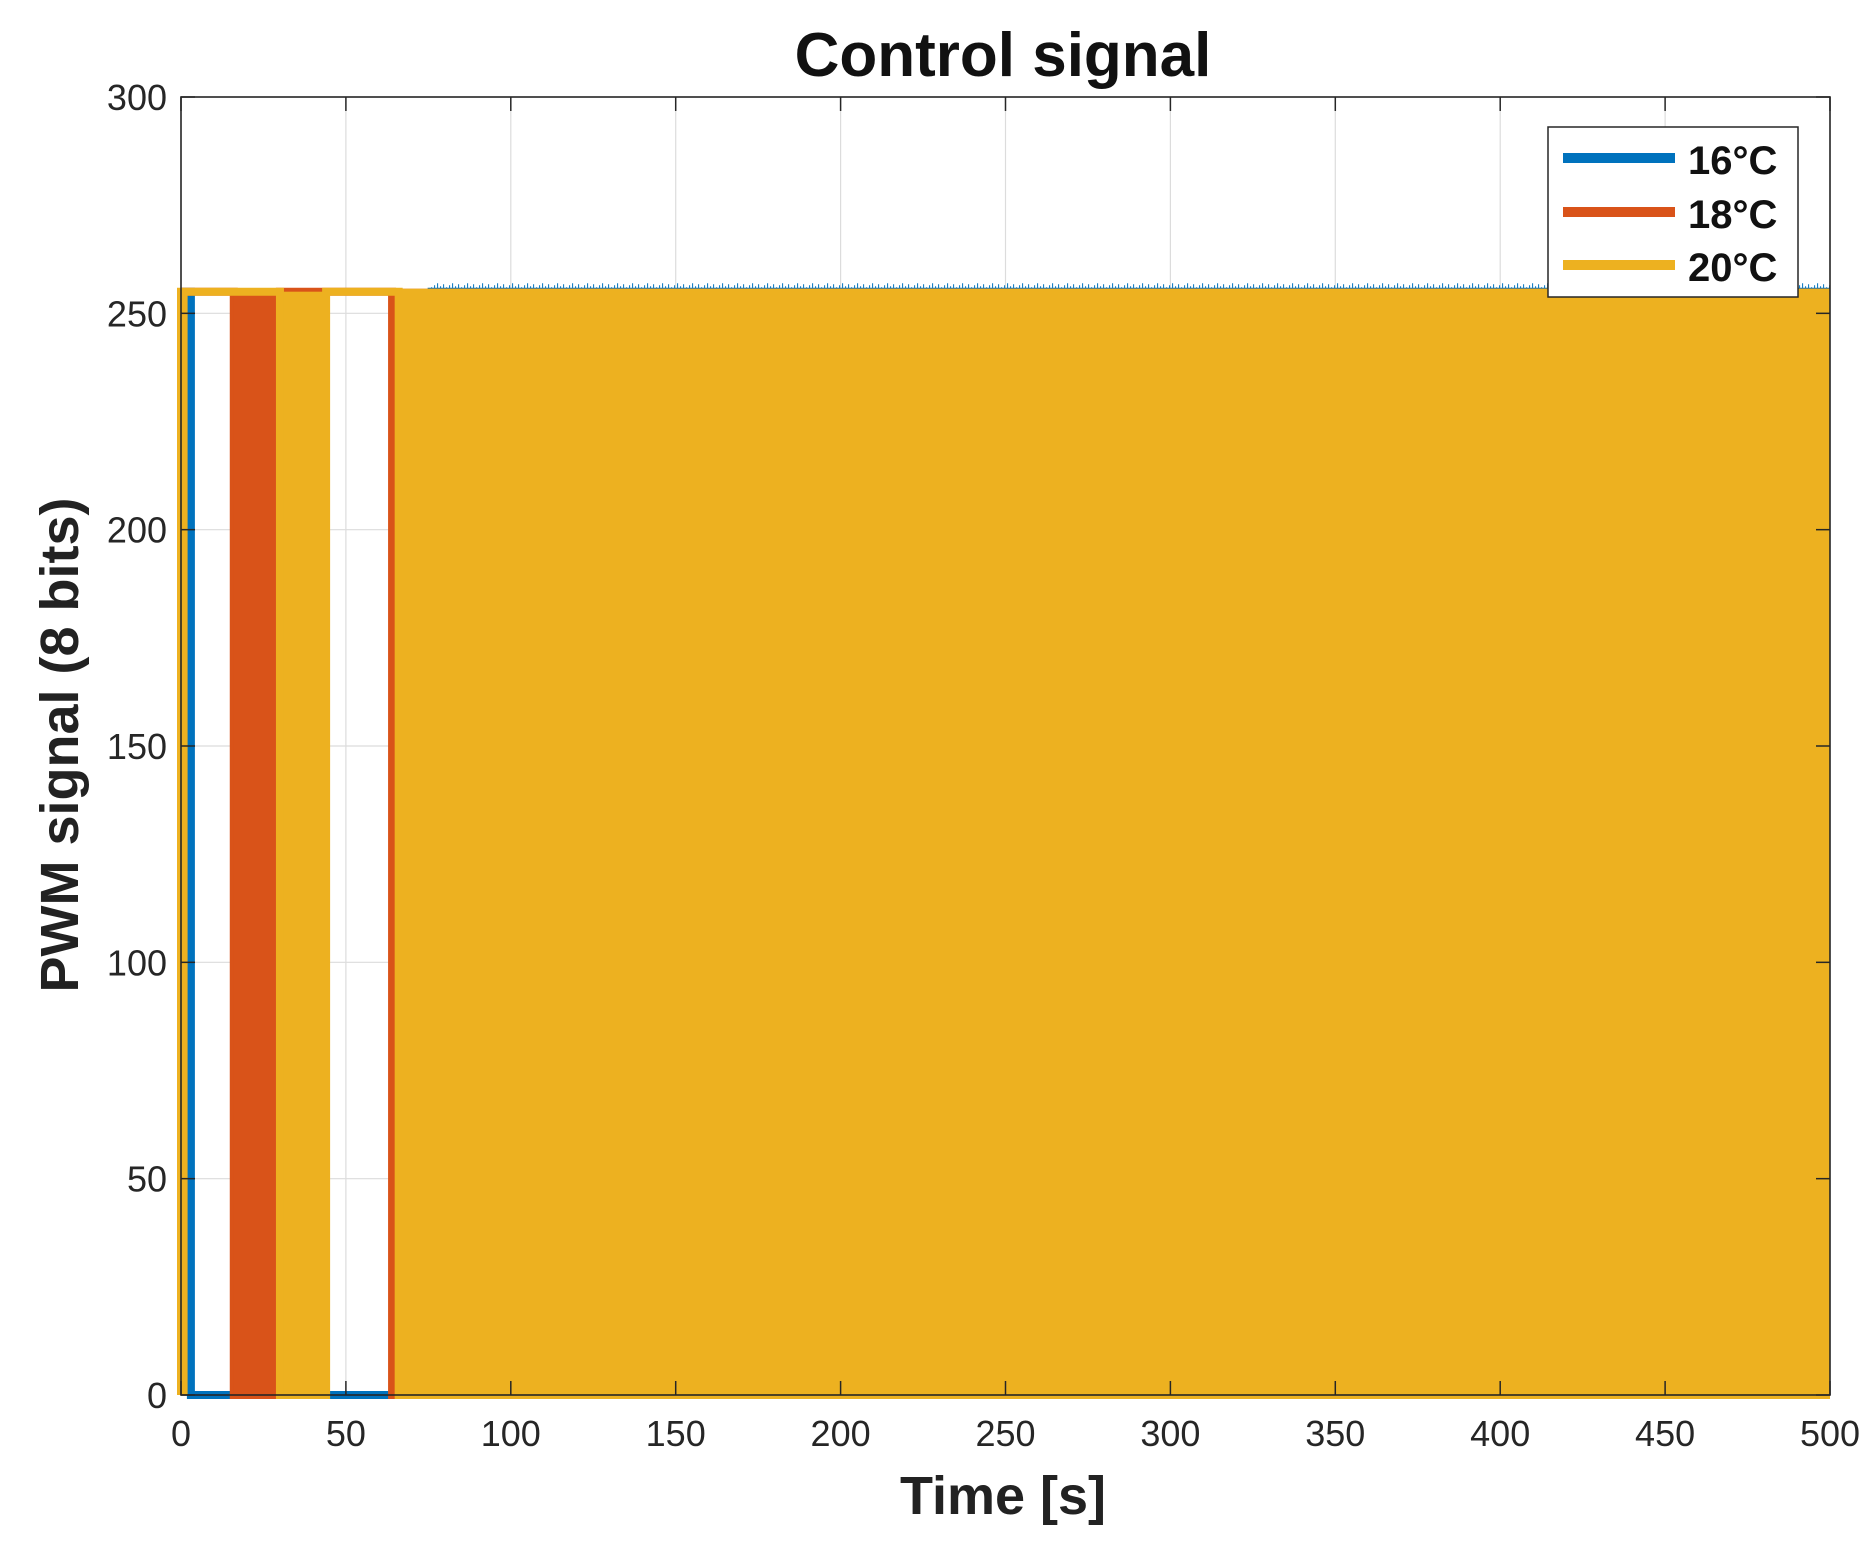 This screenshot has width=1876, height=1557. Describe the element at coordinates (1500, 1433) in the screenshot. I see `x-tick-label: 400` at that location.